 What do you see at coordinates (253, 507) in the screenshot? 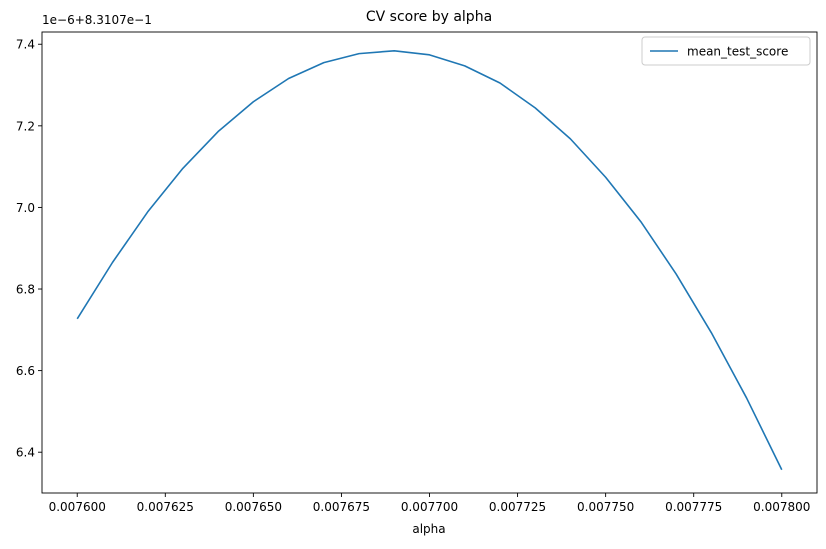
I see `x-tick-label: 0.007650` at bounding box center [253, 507].